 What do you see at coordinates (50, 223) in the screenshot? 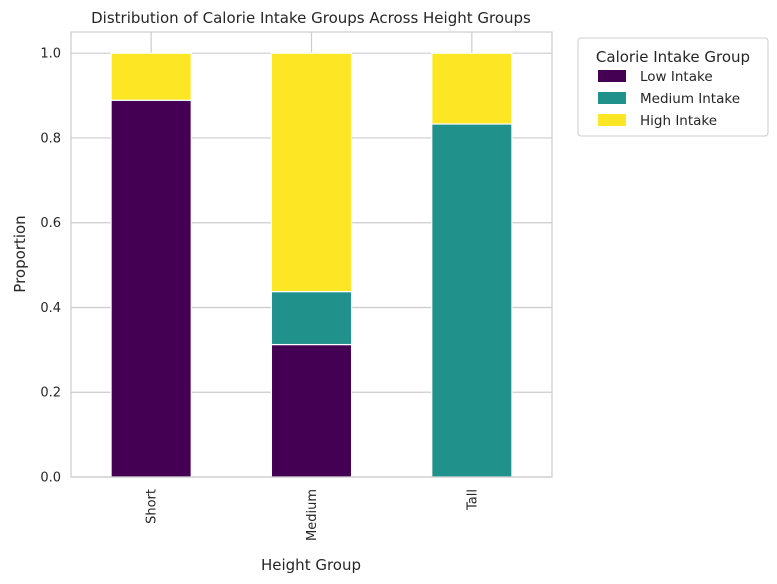
I see `y-tick-label: 0.6` at bounding box center [50, 223].